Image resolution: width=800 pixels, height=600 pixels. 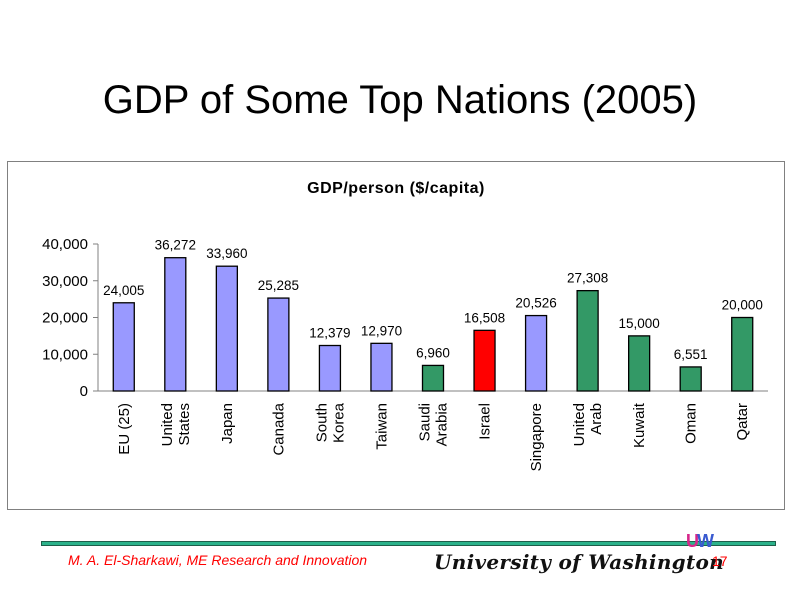 I want to click on x-tick-label-line: Saudi, so click(x=425, y=422).